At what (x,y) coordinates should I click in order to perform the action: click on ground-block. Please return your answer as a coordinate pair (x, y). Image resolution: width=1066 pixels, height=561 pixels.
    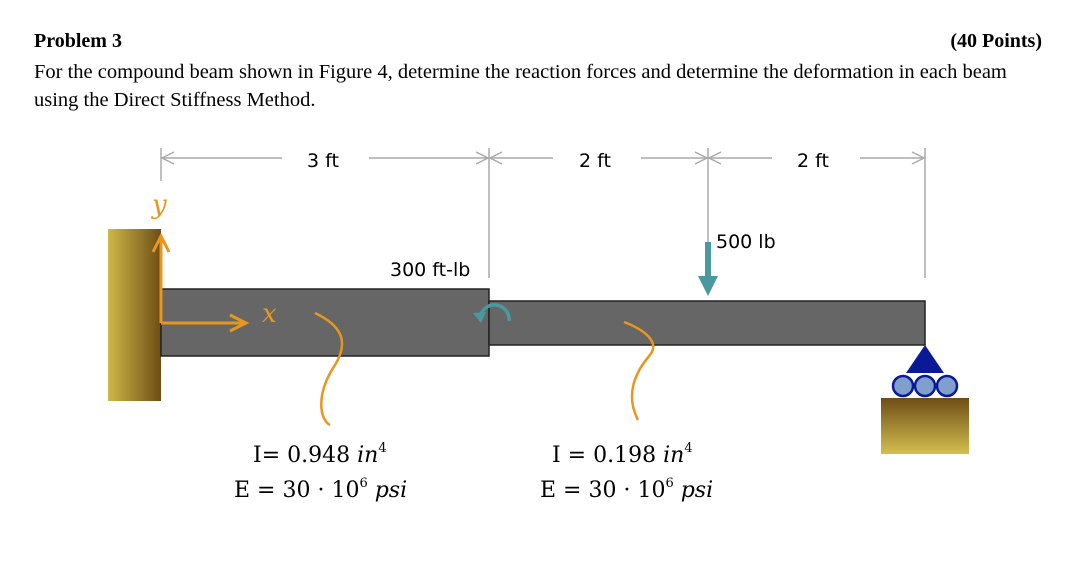
    Looking at the image, I should click on (925, 426).